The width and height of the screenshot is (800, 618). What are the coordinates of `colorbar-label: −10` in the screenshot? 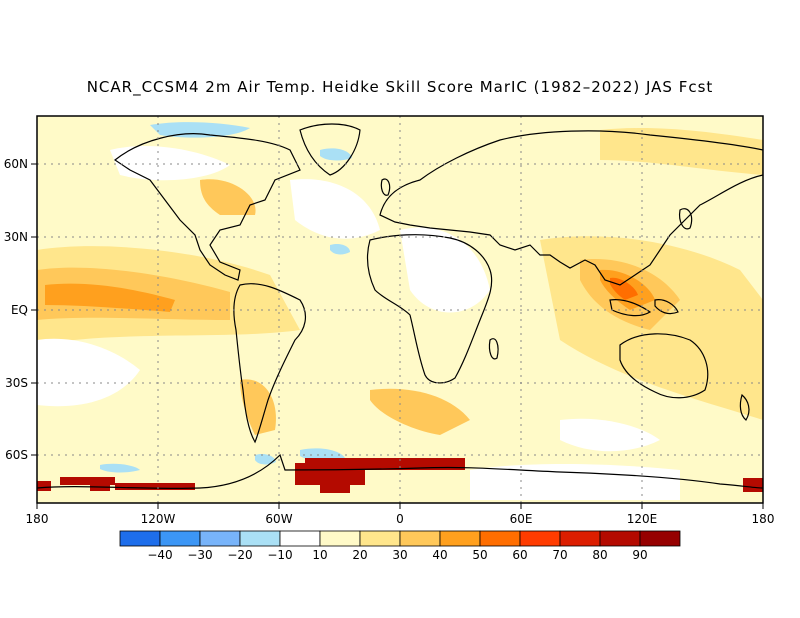 It's located at (279, 555).